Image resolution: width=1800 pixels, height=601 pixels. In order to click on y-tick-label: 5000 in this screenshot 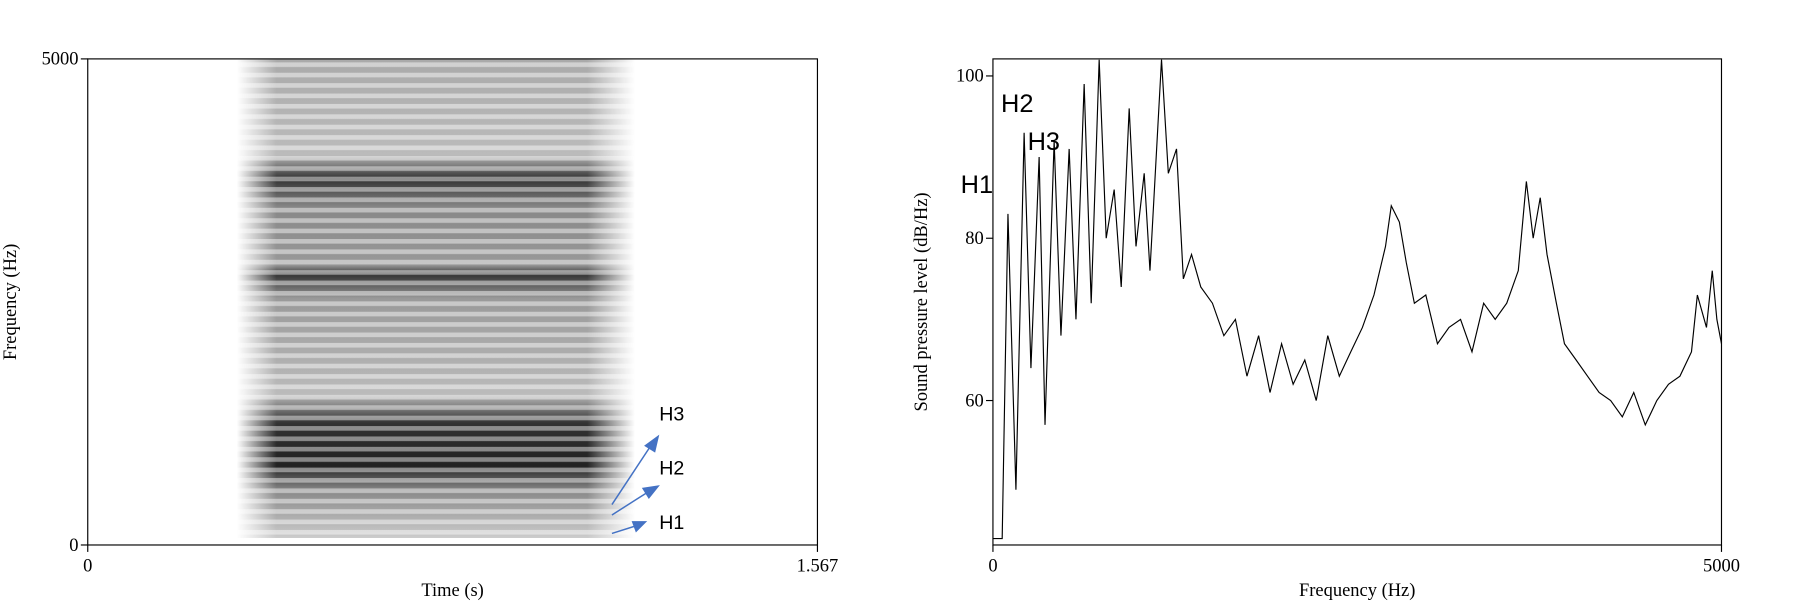, I will do `click(60, 59)`.